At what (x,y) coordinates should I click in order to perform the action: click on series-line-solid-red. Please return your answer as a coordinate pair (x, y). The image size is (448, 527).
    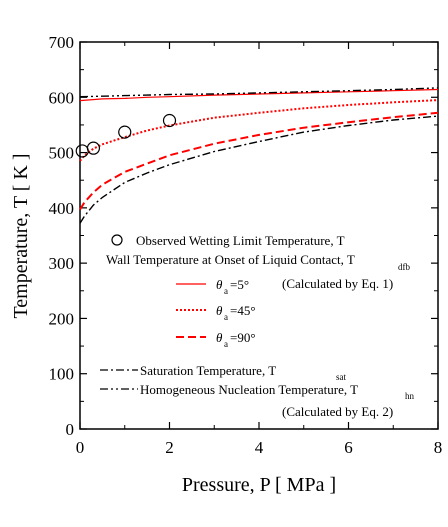
    Looking at the image, I should click on (259, 95).